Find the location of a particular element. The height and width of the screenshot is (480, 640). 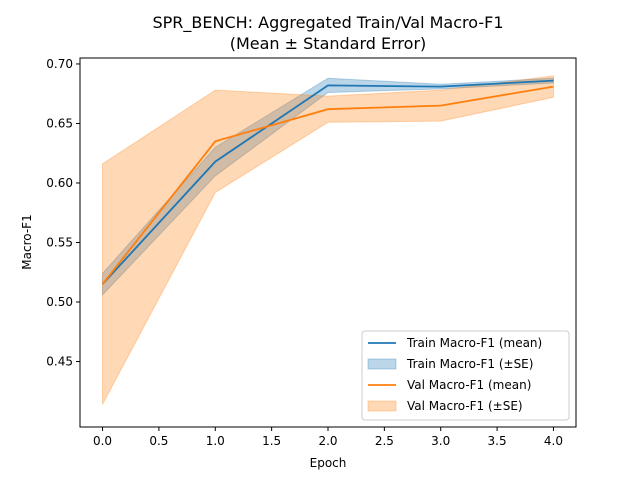

legend-series-1-band-swatch is located at coordinates (382, 406).